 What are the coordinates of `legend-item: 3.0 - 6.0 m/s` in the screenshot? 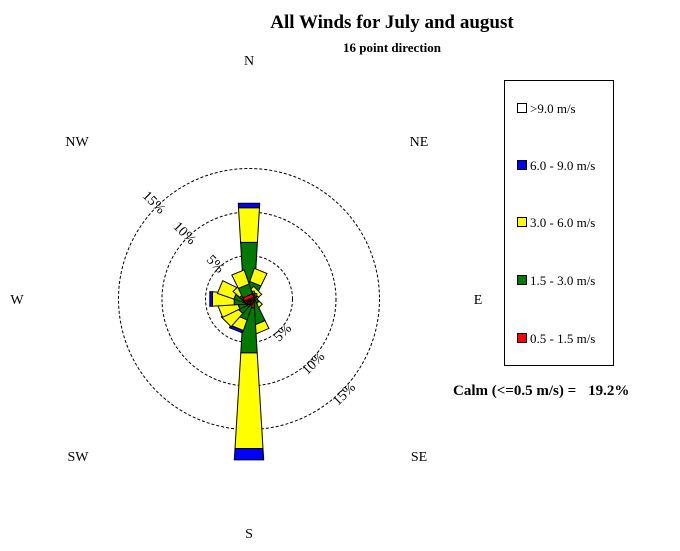 It's located at (556, 223).